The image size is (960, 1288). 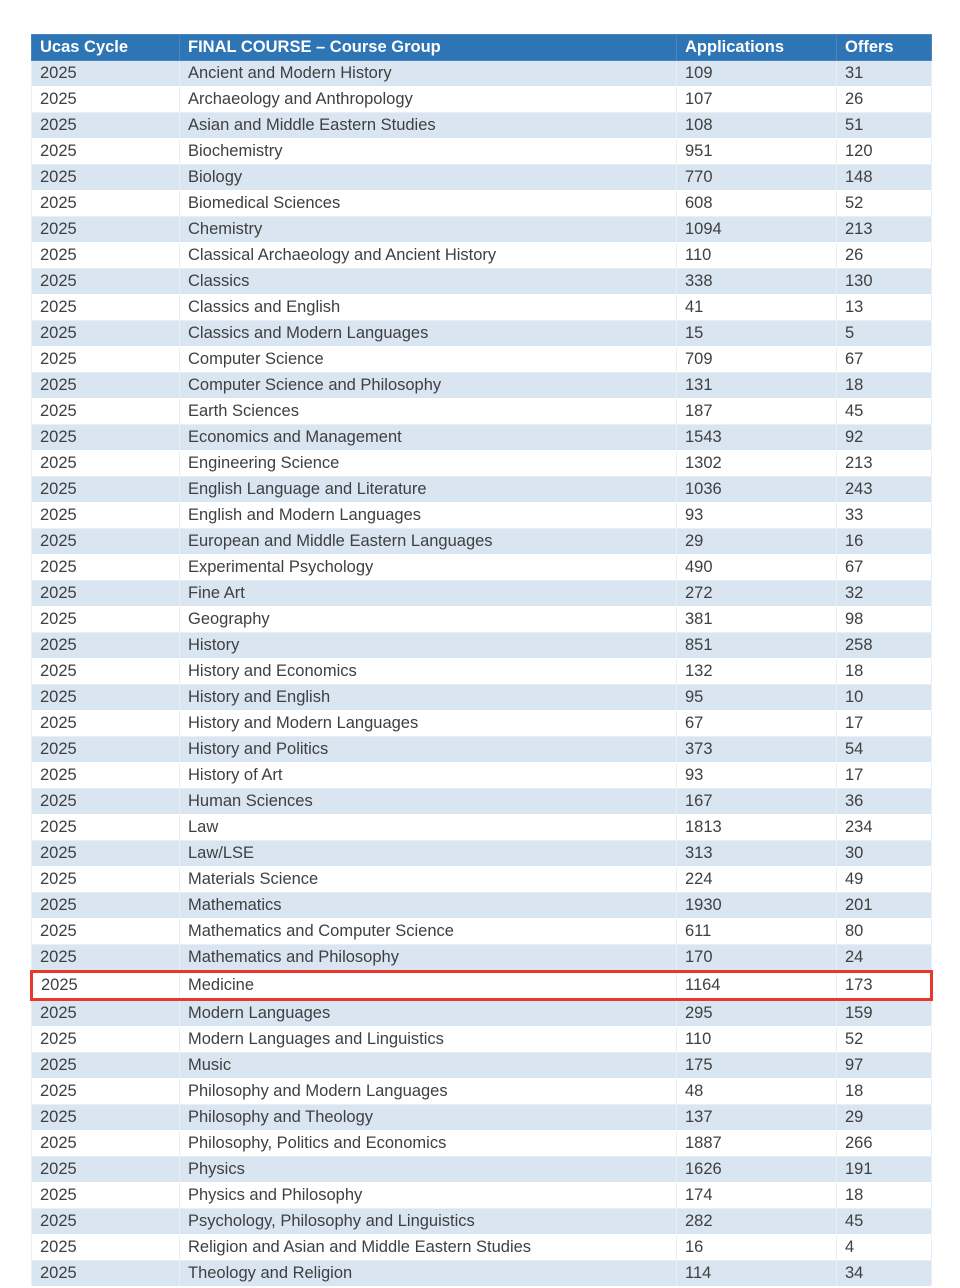 I want to click on cell-applications: 114, so click(x=756, y=1273).